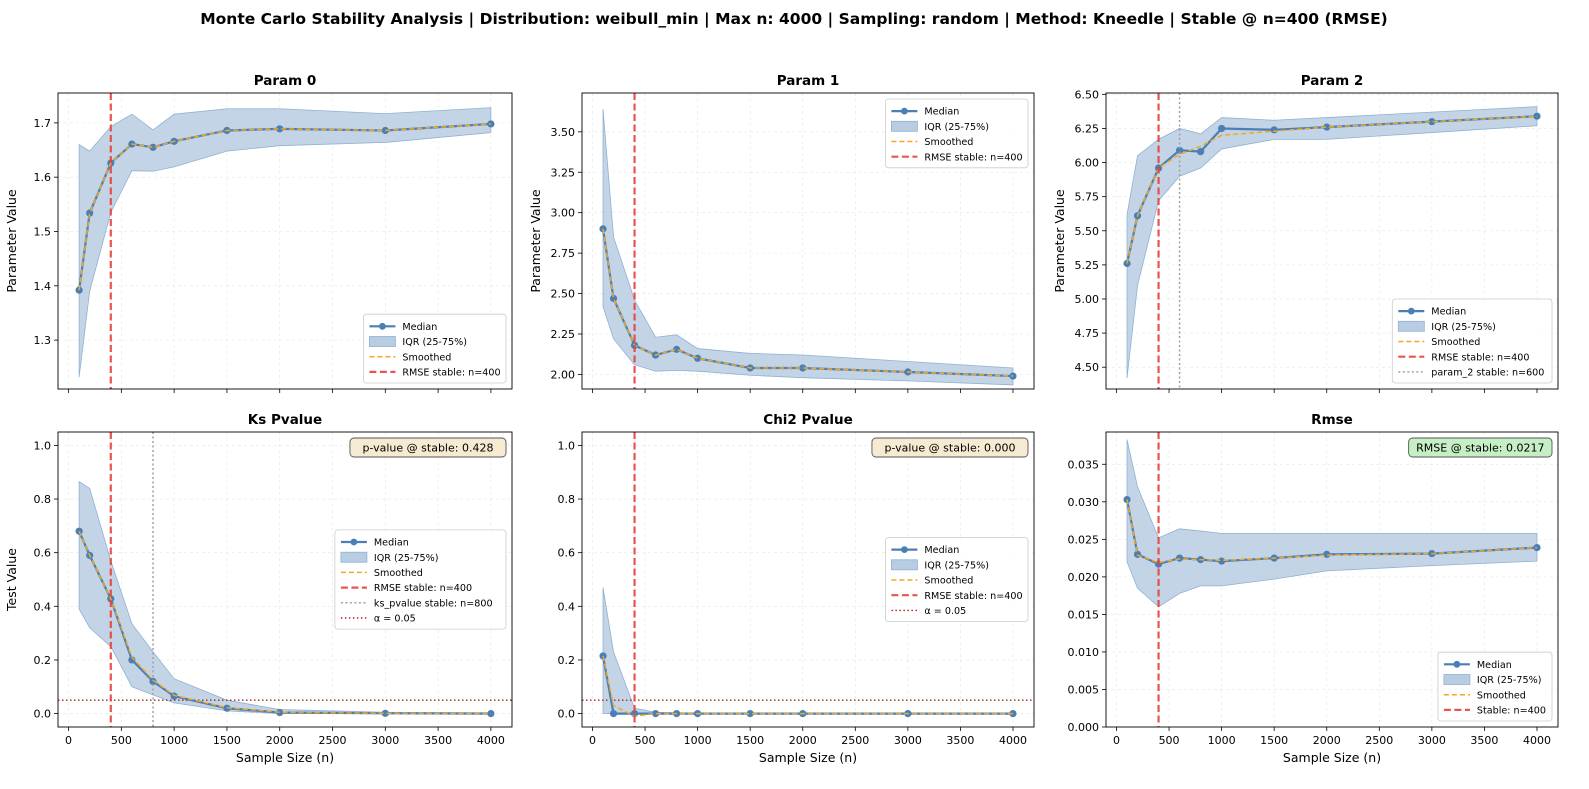  Describe the element at coordinates (43, 286) in the screenshot. I see `y-tick-label: 1.4` at that location.